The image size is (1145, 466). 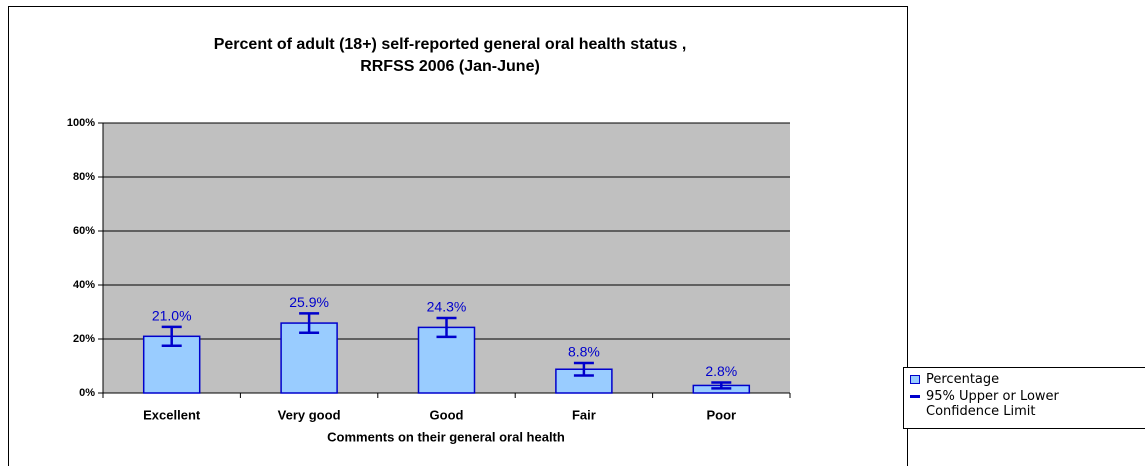 I want to click on data-label: 24.3%, so click(x=447, y=307).